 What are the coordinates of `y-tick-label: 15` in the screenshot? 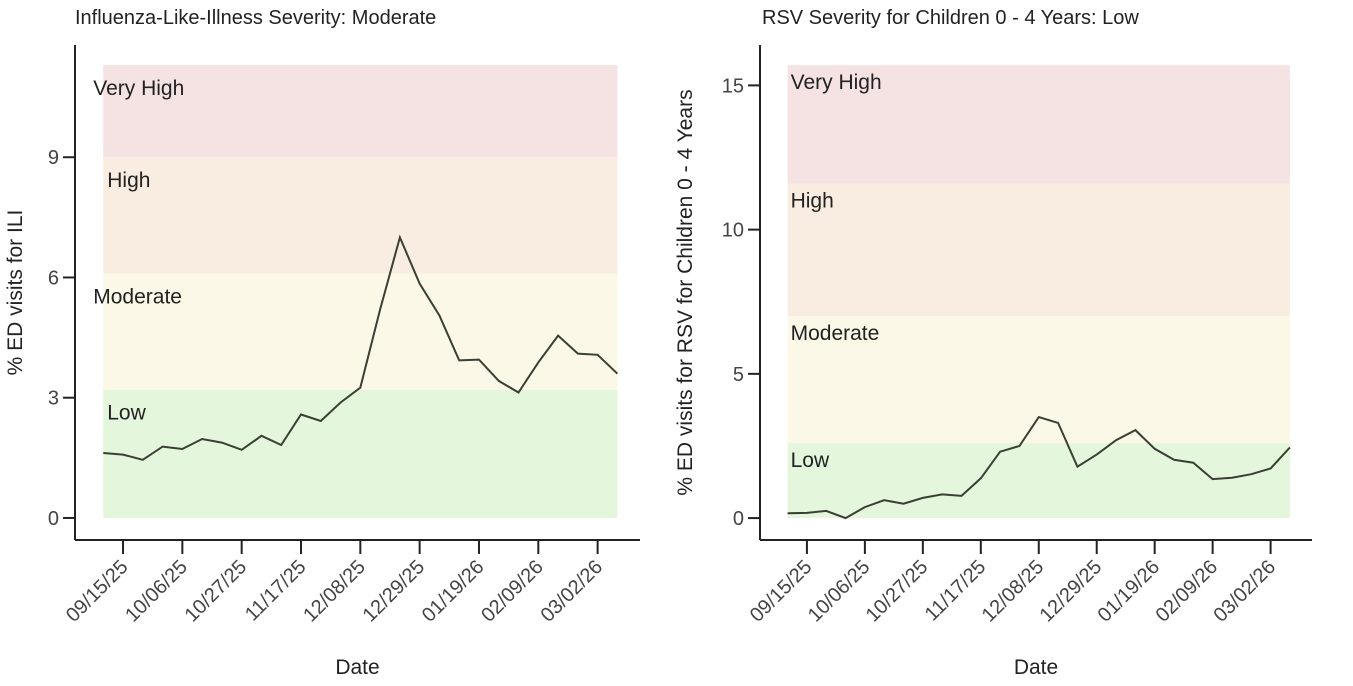 It's located at (733, 86).